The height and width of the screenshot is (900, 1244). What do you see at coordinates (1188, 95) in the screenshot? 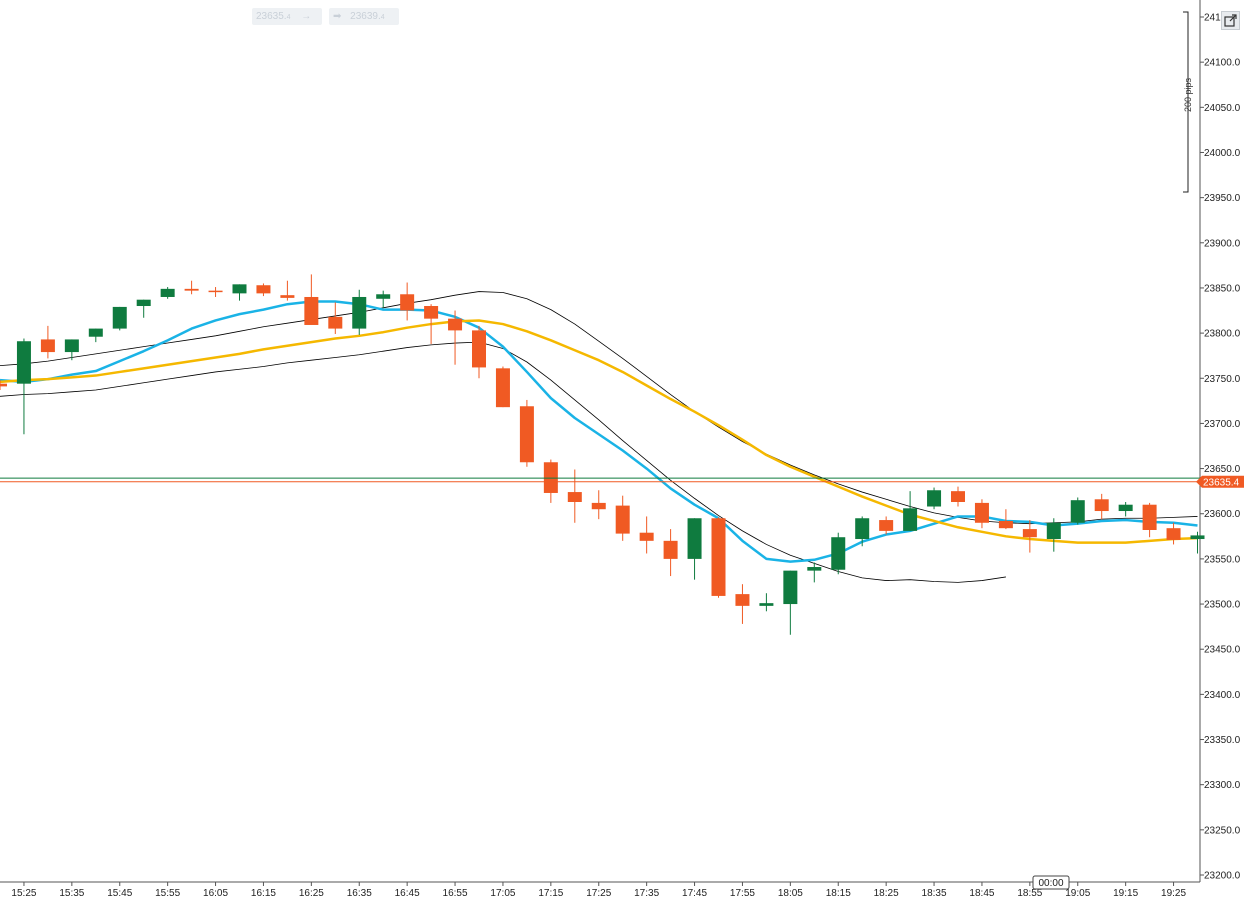
I see `pips-ruler-label: 200 pips` at bounding box center [1188, 95].